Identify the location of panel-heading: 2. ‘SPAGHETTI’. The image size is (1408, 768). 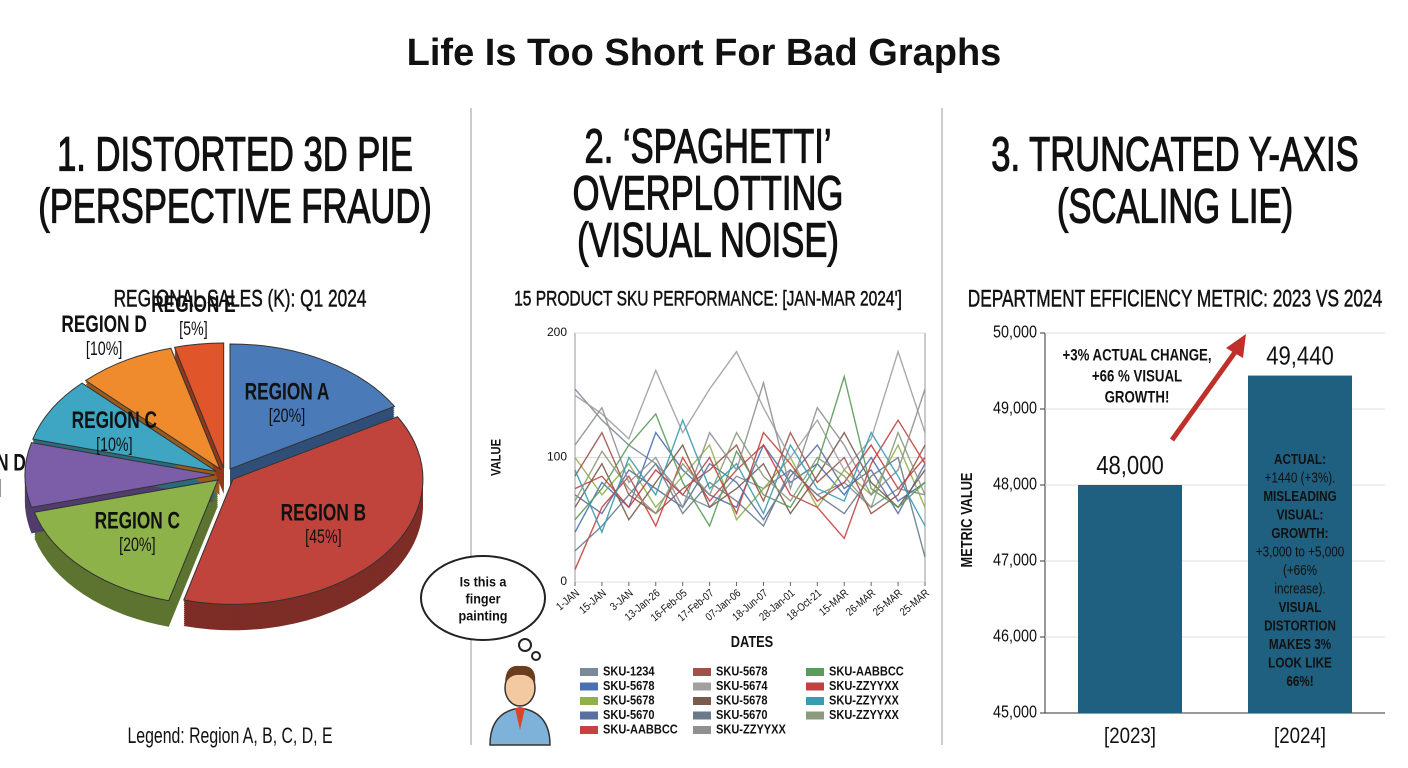
(707, 146).